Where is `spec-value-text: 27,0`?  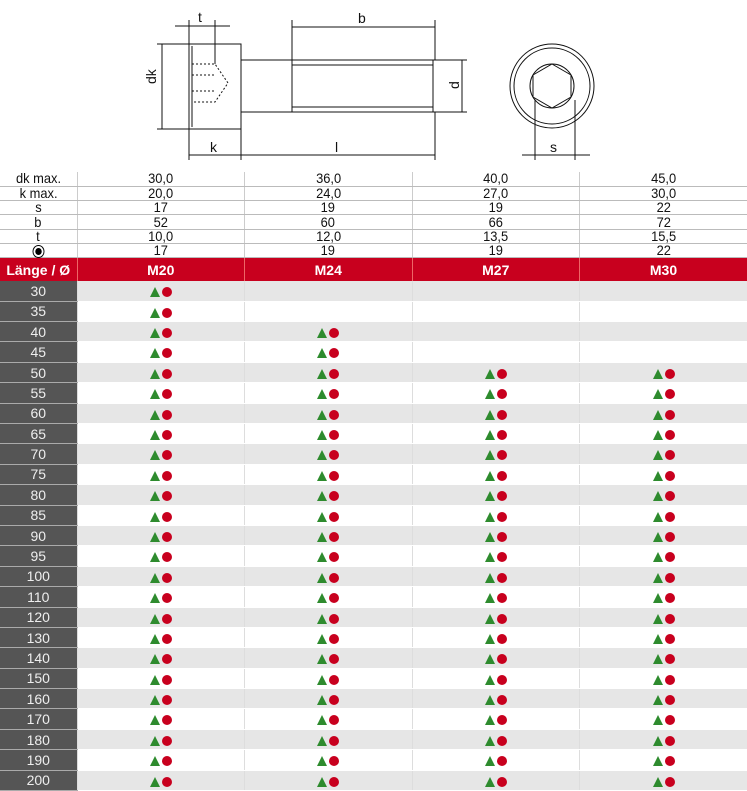 spec-value-text: 27,0 is located at coordinates (496, 192).